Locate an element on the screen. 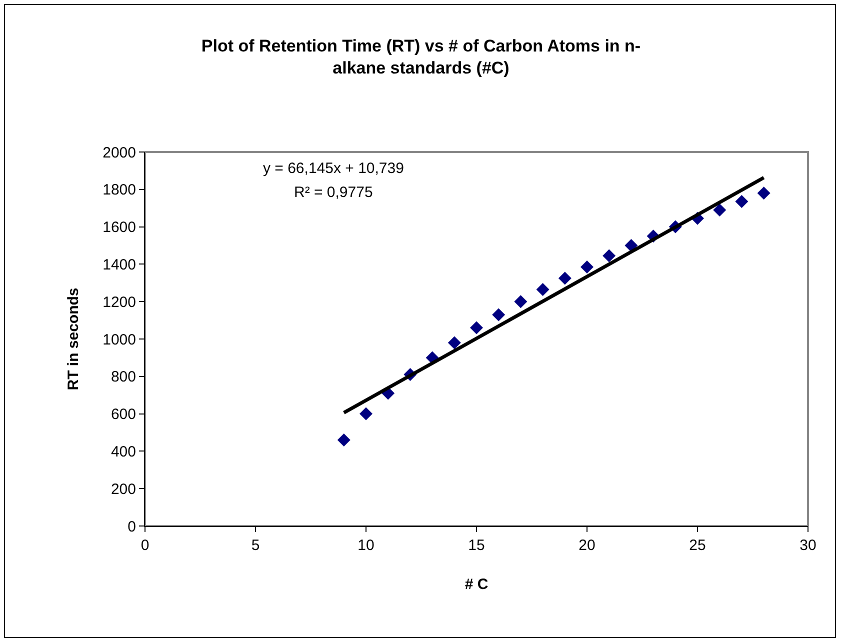  y-tick-label: 0 is located at coordinates (132, 527).